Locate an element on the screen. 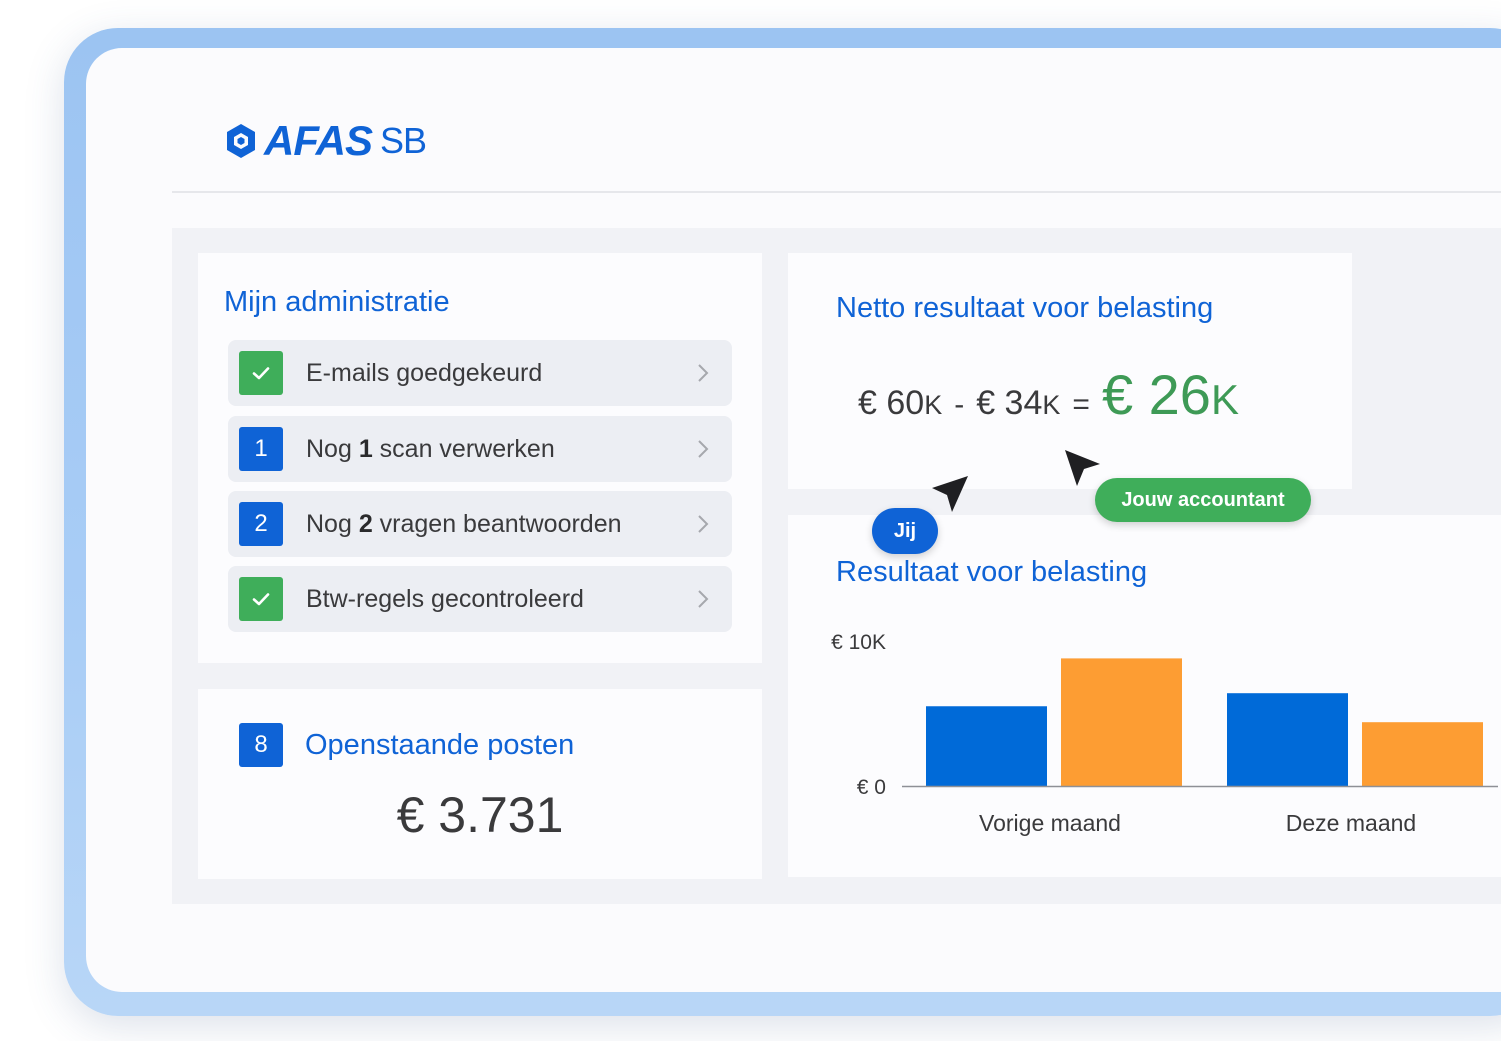 This screenshot has width=1501, height=1041. afas-logo: AFAS SB is located at coordinates (325, 140).